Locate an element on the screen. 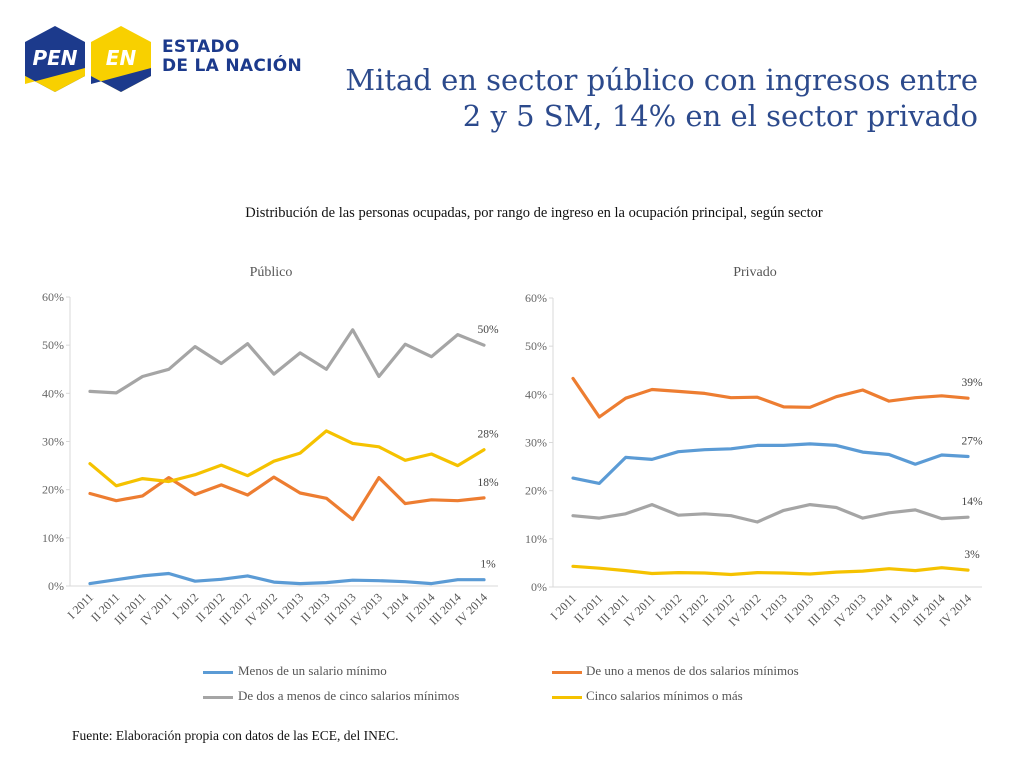 The width and height of the screenshot is (1024, 768). legend-swatch-uno-dos is located at coordinates (567, 672).